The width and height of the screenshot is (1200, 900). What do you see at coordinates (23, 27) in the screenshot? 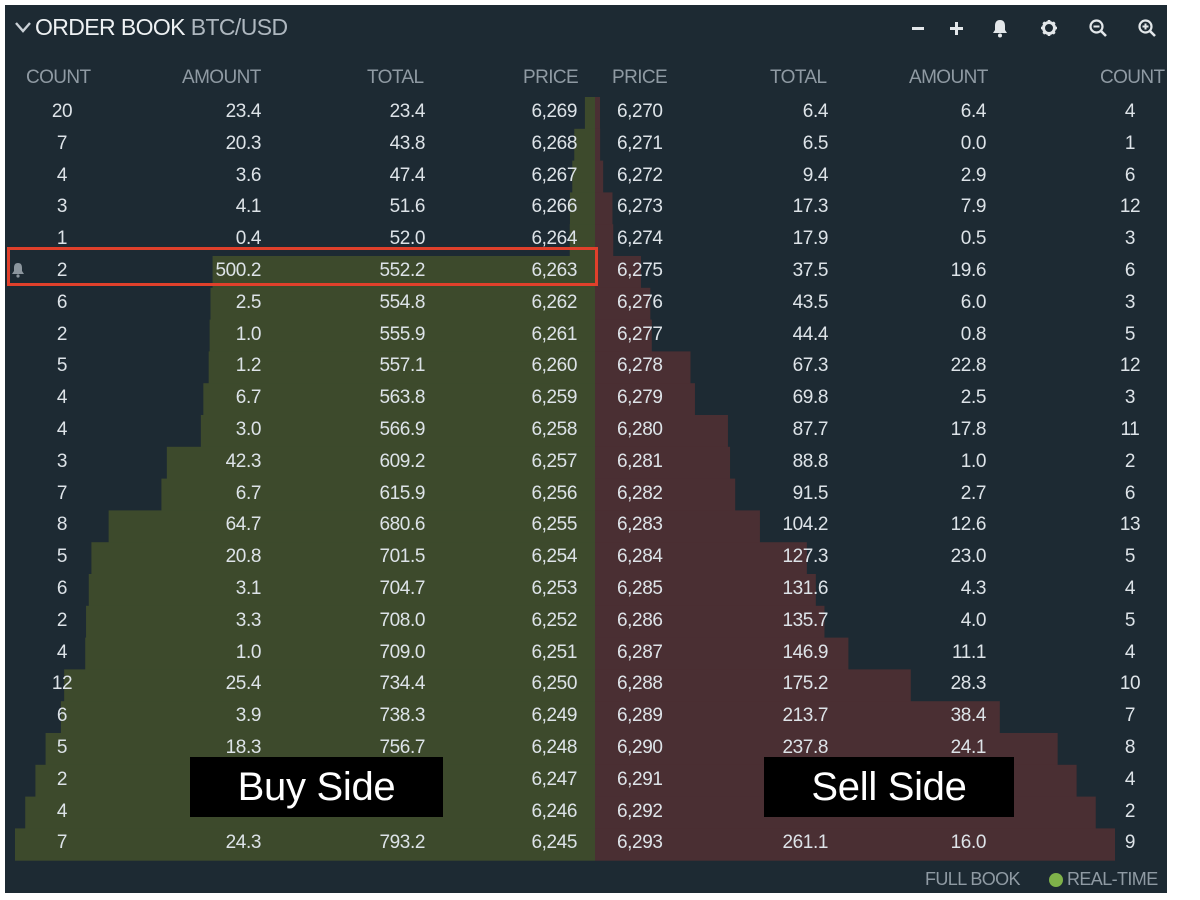
I see `chevron-down-icon` at bounding box center [23, 27].